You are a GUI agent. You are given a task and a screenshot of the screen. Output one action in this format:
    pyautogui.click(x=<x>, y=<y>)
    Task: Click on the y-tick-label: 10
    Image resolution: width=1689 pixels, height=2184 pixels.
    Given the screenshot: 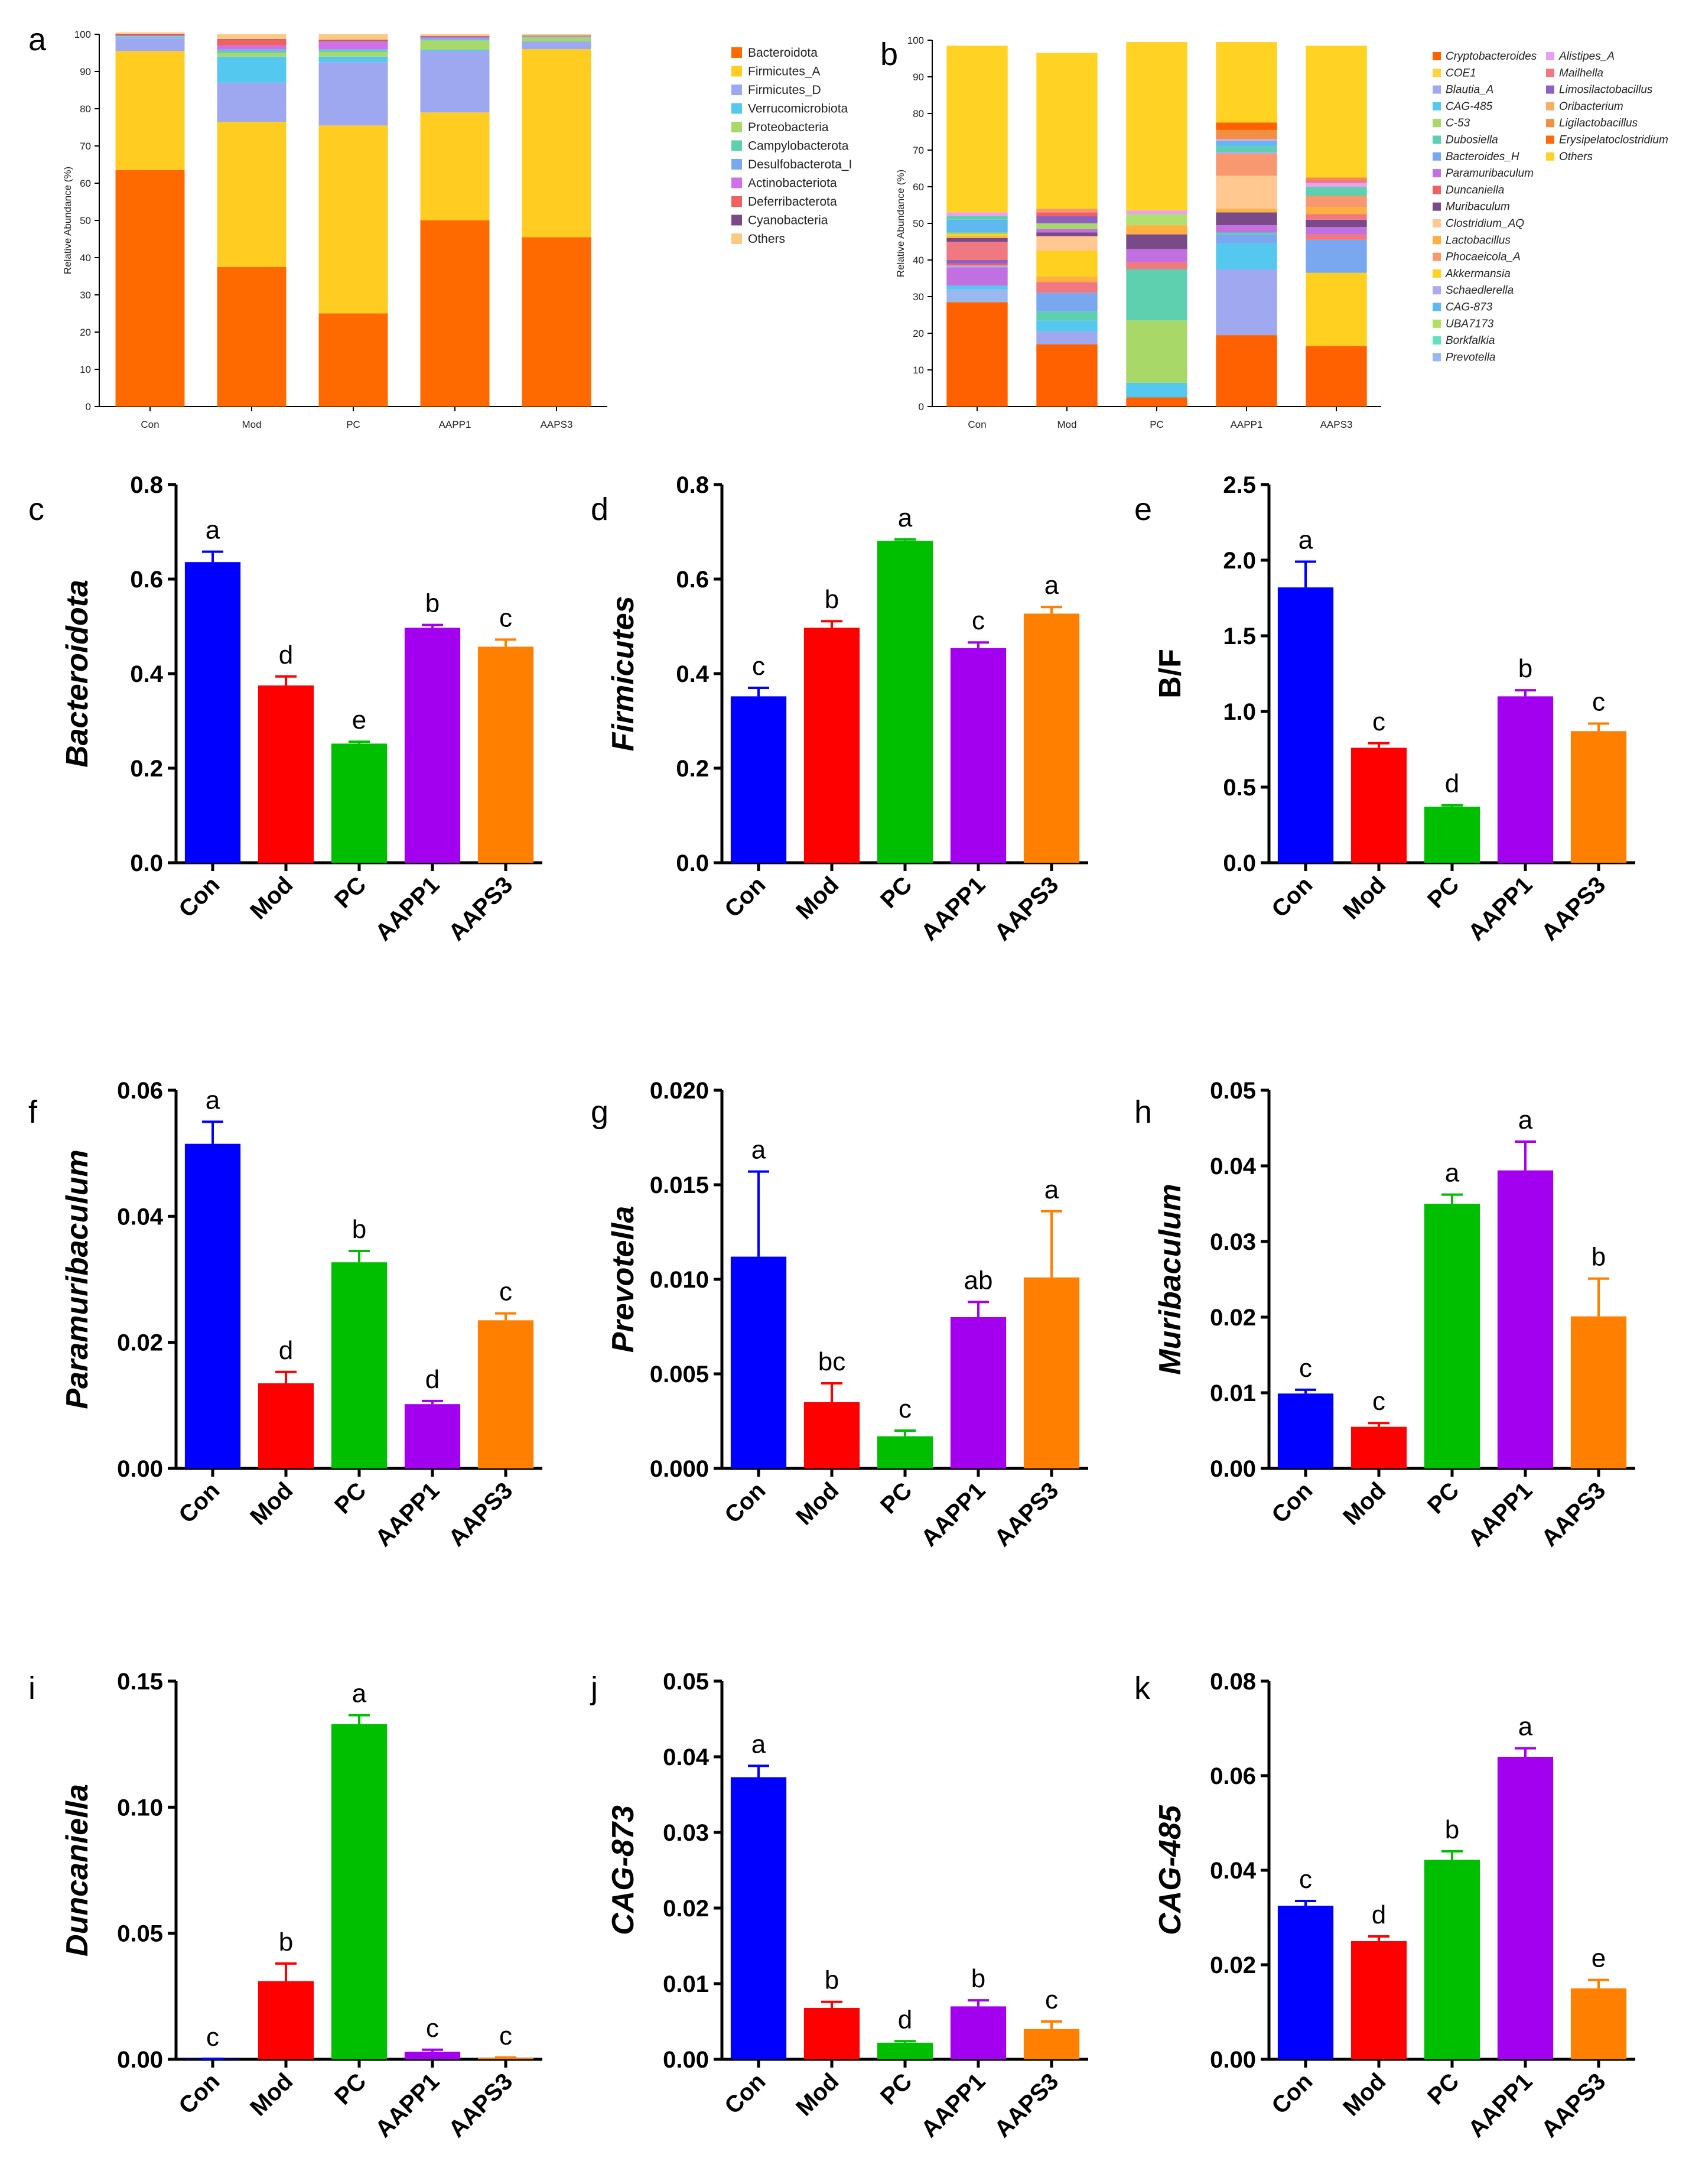 What is the action you would take?
    pyautogui.click(x=85, y=369)
    